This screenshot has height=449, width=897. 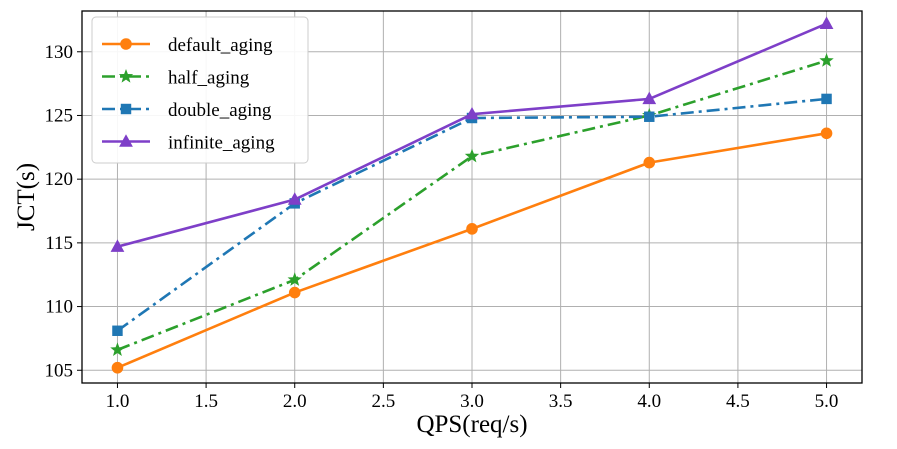 I want to click on legend-label-half_aging: half_aging, so click(x=209, y=78).